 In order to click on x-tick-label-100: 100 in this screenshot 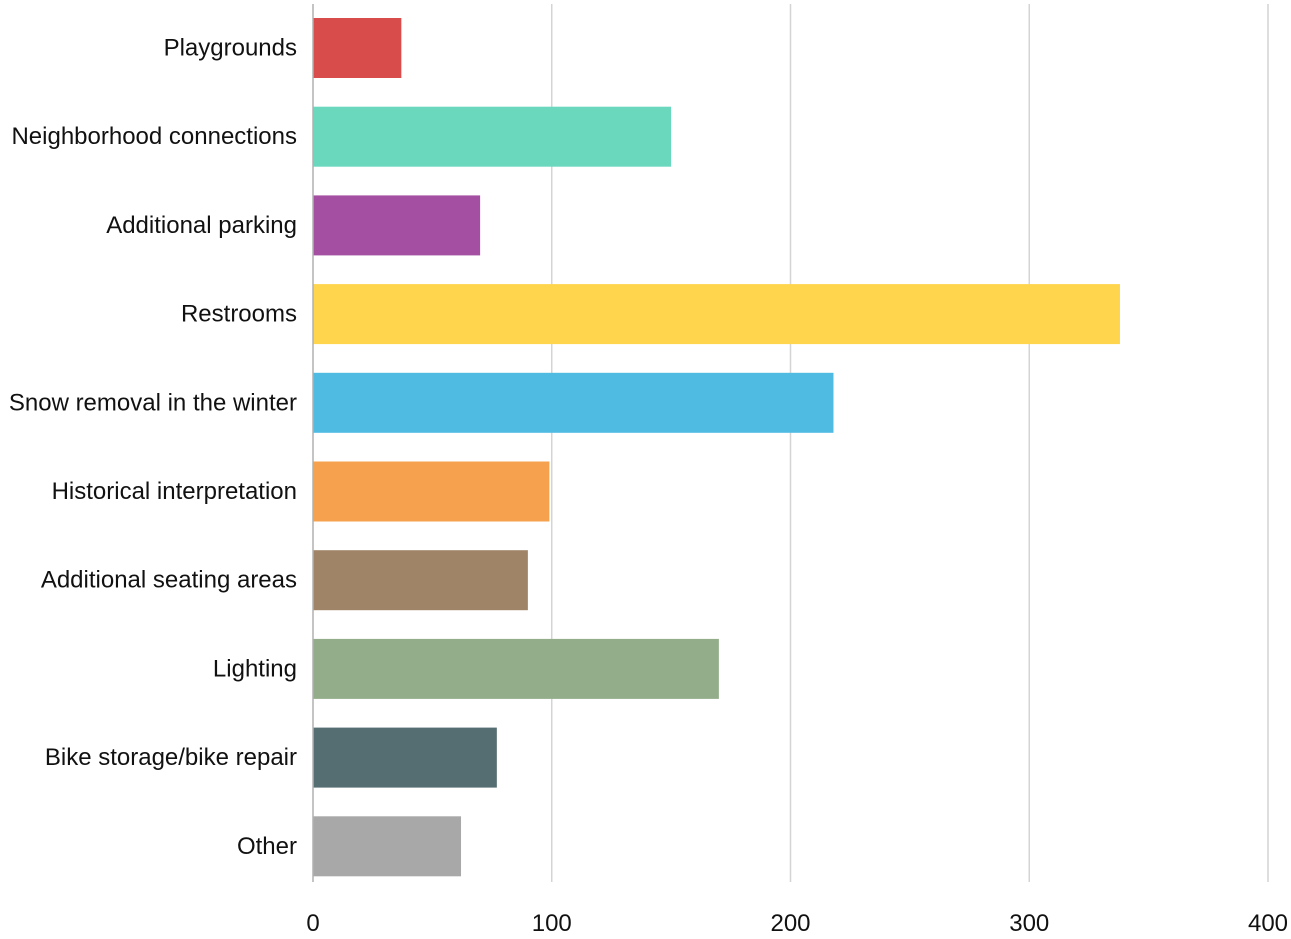, I will do `click(552, 923)`.